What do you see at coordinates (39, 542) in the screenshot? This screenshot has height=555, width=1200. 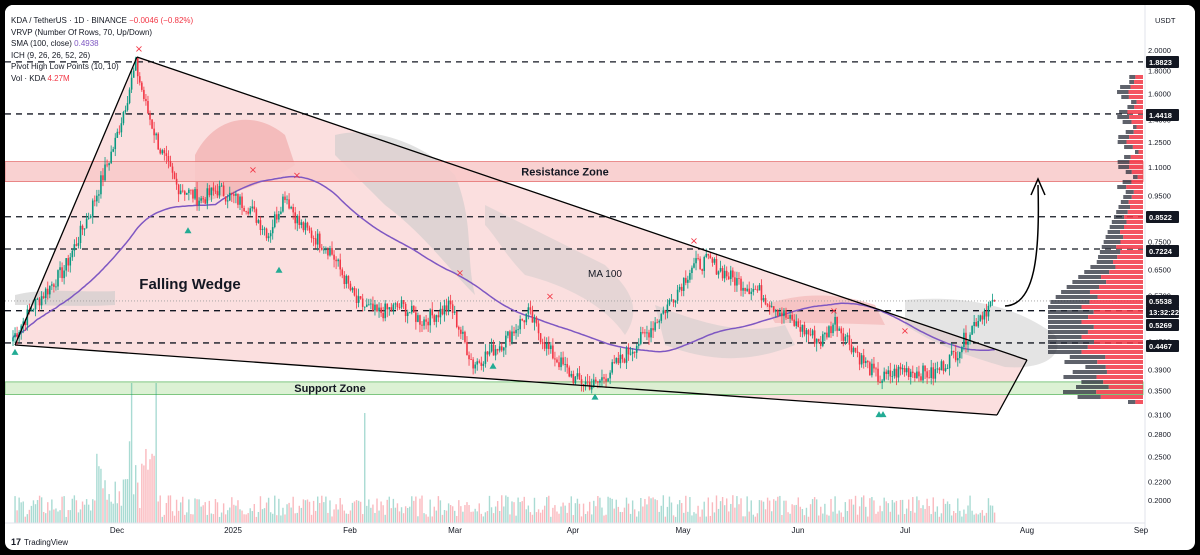 I see `tradingview-logo: 17 TradingView` at bounding box center [39, 542].